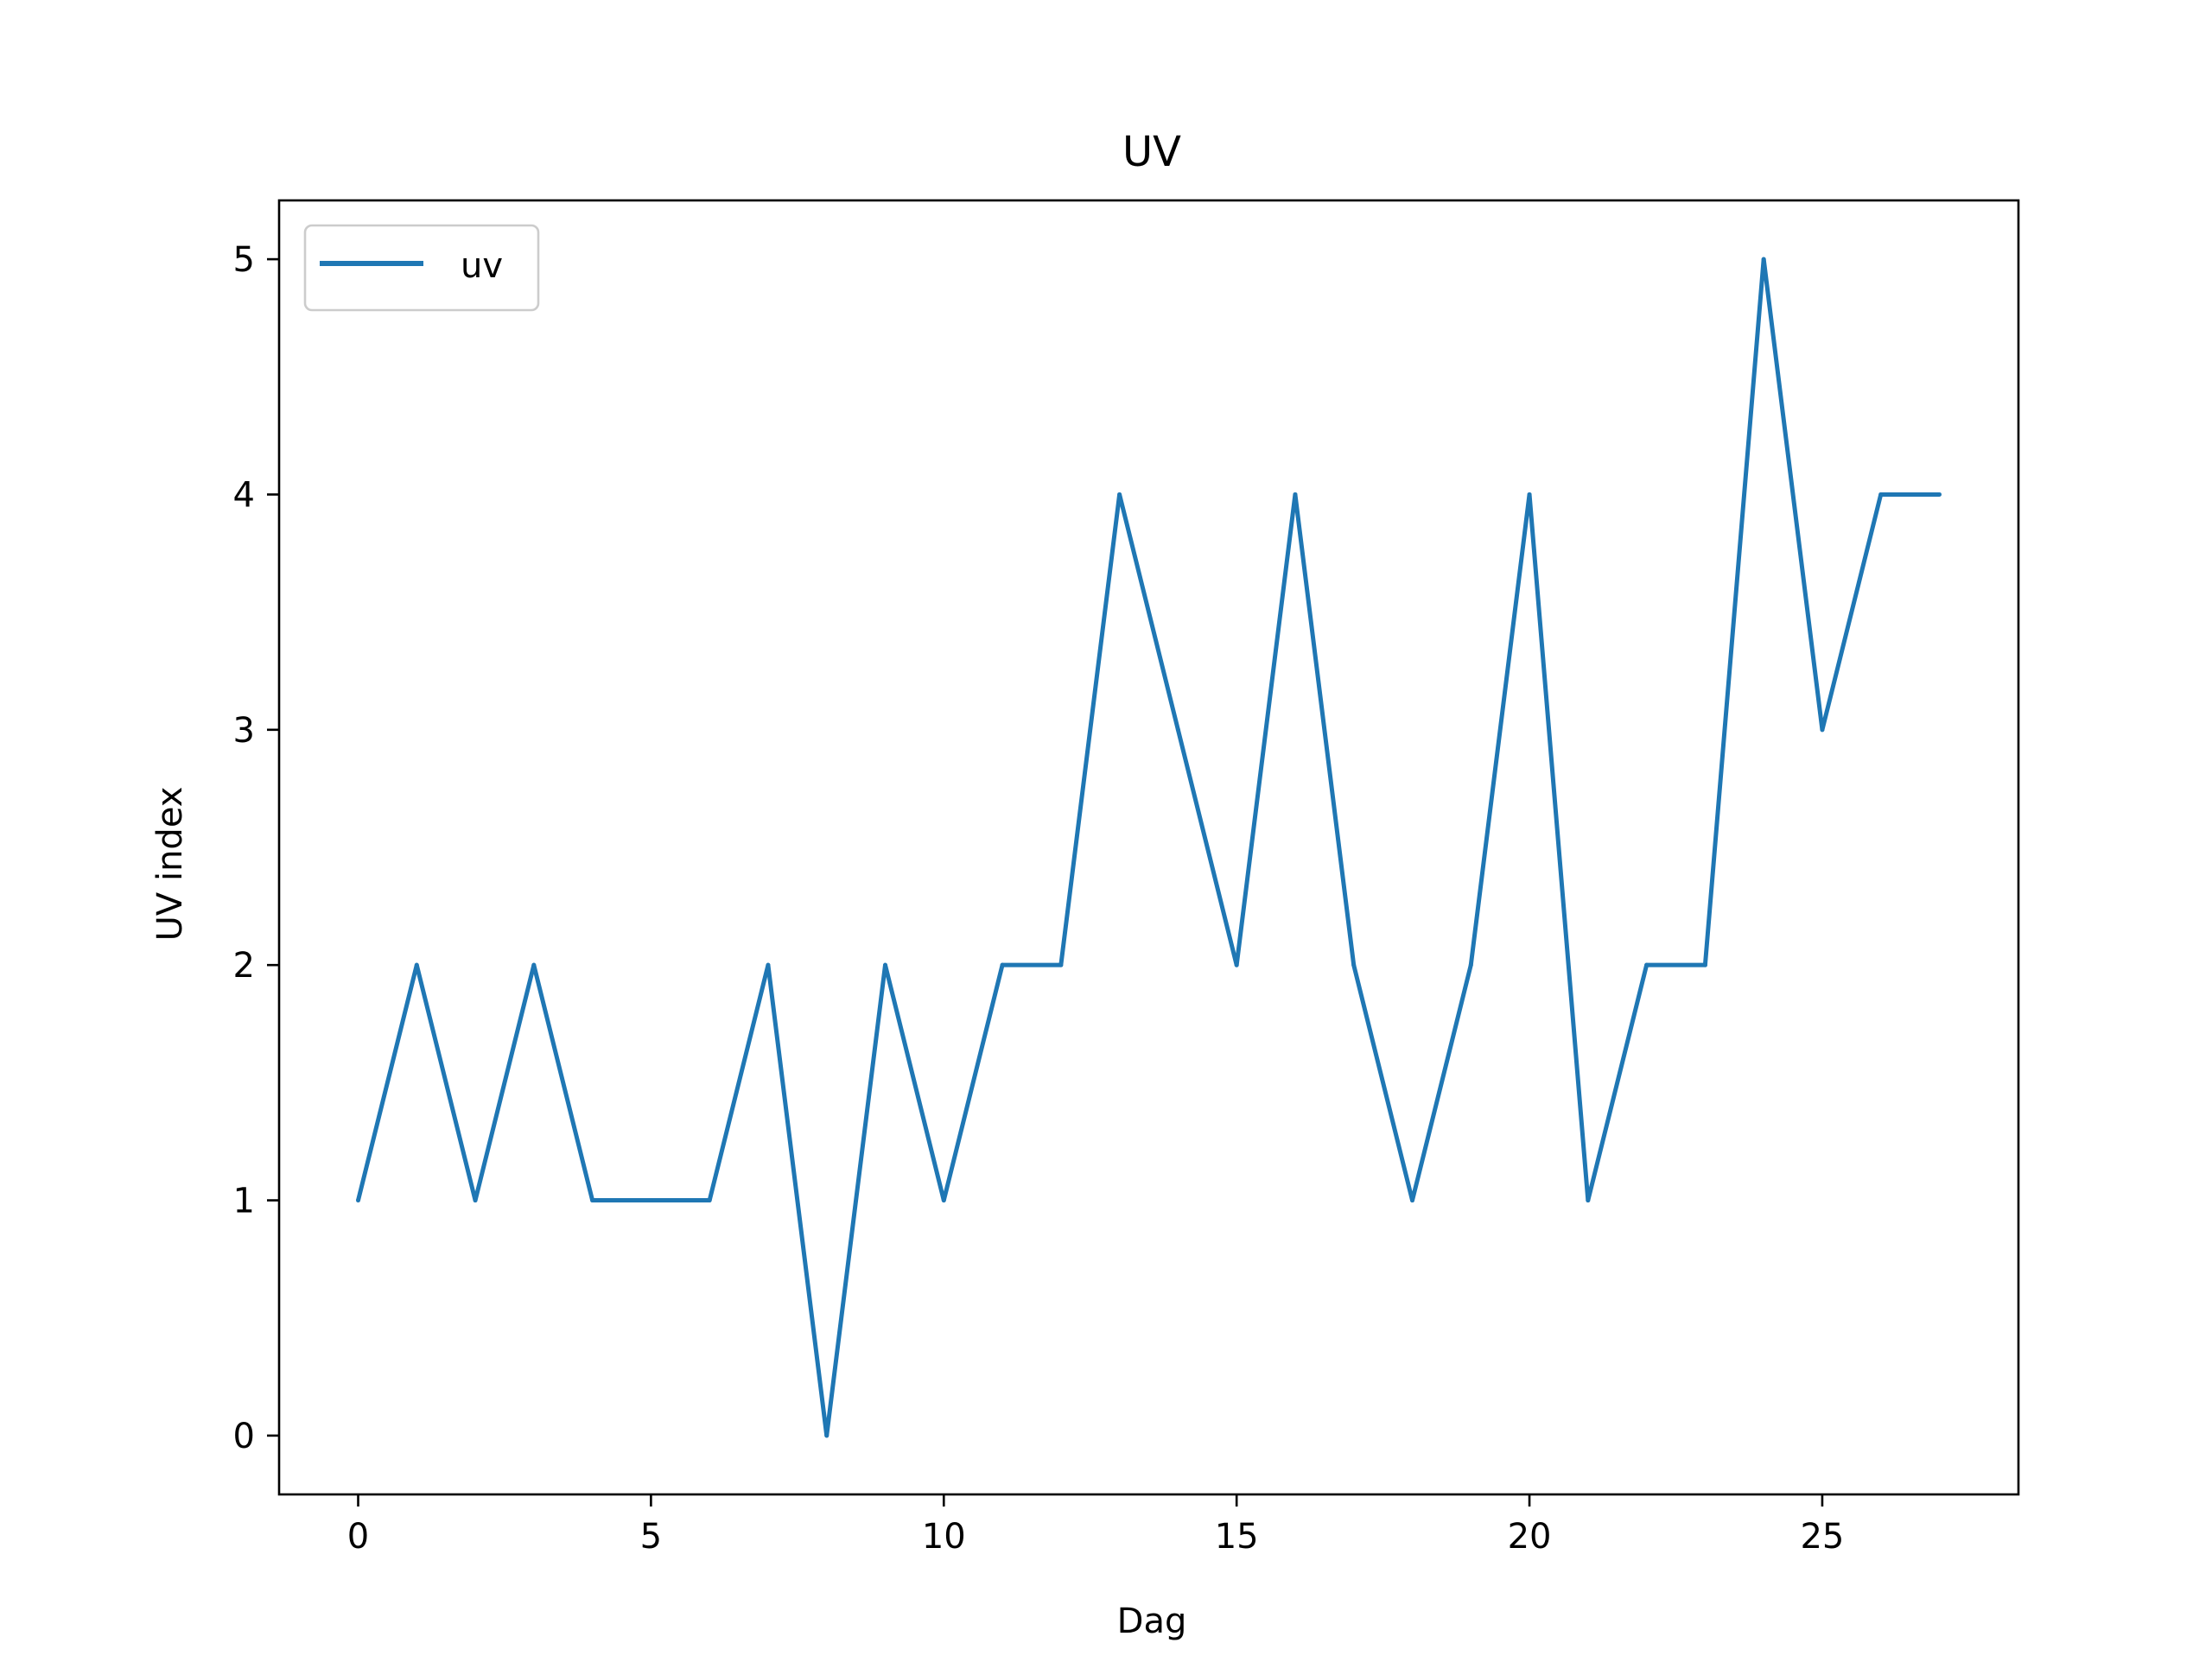 This screenshot has height=1662, width=2212. What do you see at coordinates (1152, 1621) in the screenshot?
I see `x-axis-label: Dag` at bounding box center [1152, 1621].